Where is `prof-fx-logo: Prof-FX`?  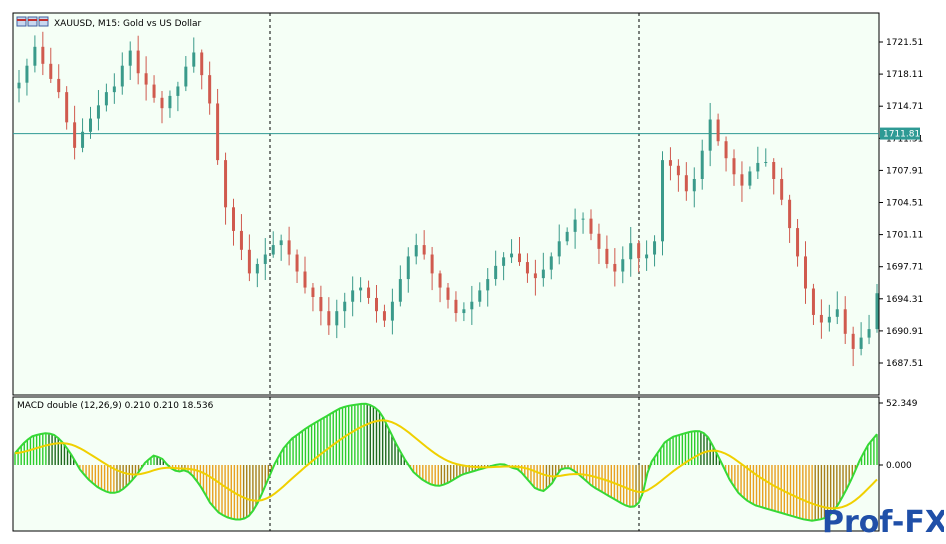 prof-fx-logo: Prof-FX is located at coordinates (883, 522).